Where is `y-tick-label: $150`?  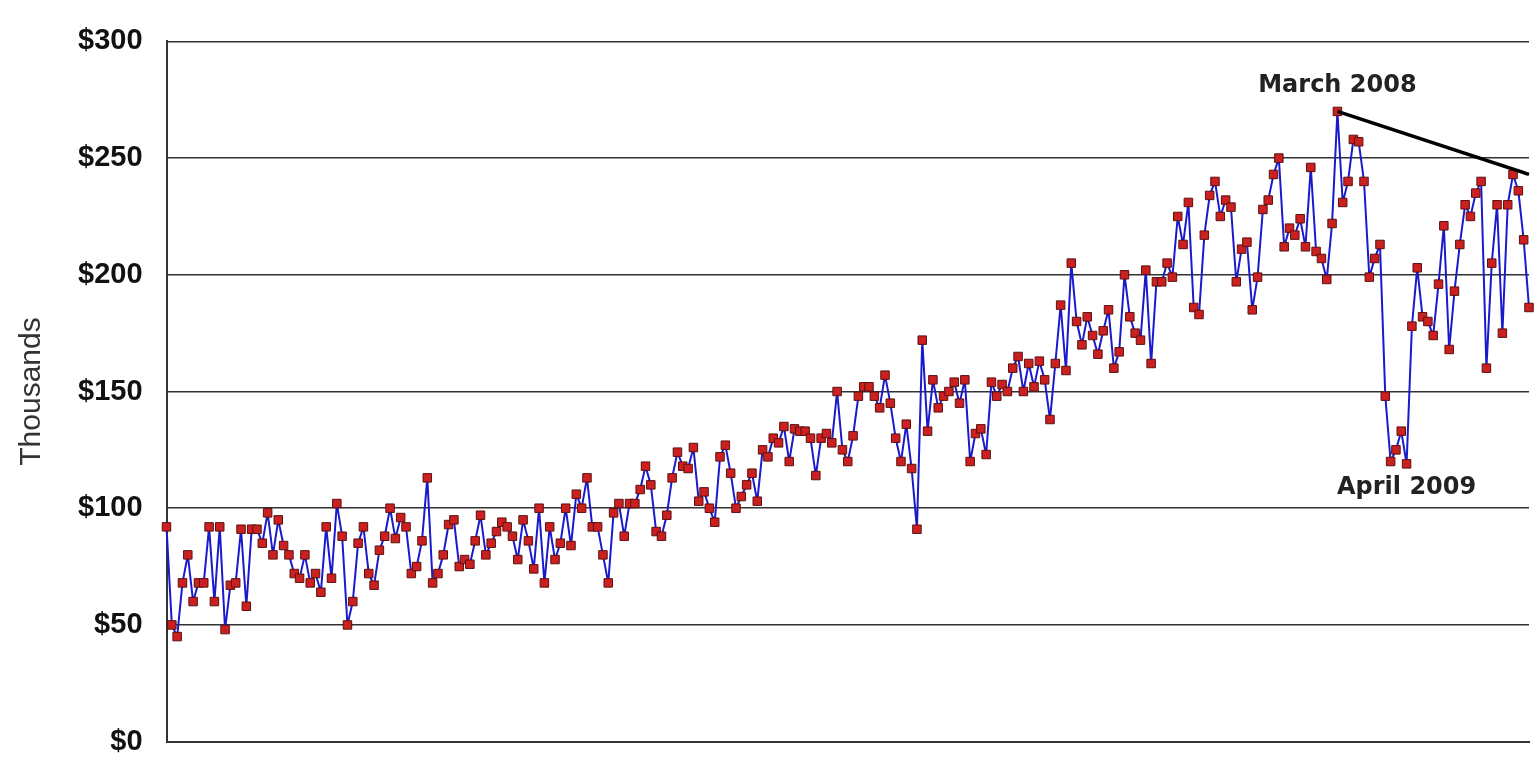 y-tick-label: $150 is located at coordinates (110, 389).